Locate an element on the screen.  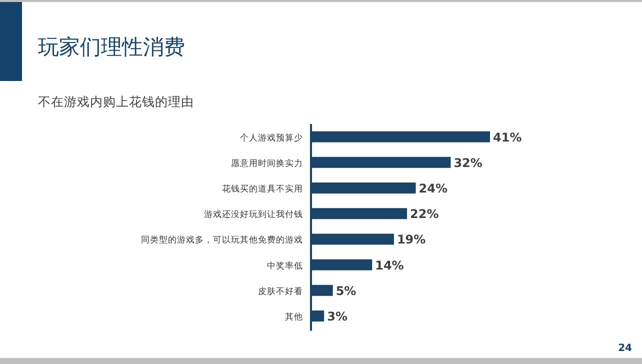
data-label: 32% is located at coordinates (468, 163).